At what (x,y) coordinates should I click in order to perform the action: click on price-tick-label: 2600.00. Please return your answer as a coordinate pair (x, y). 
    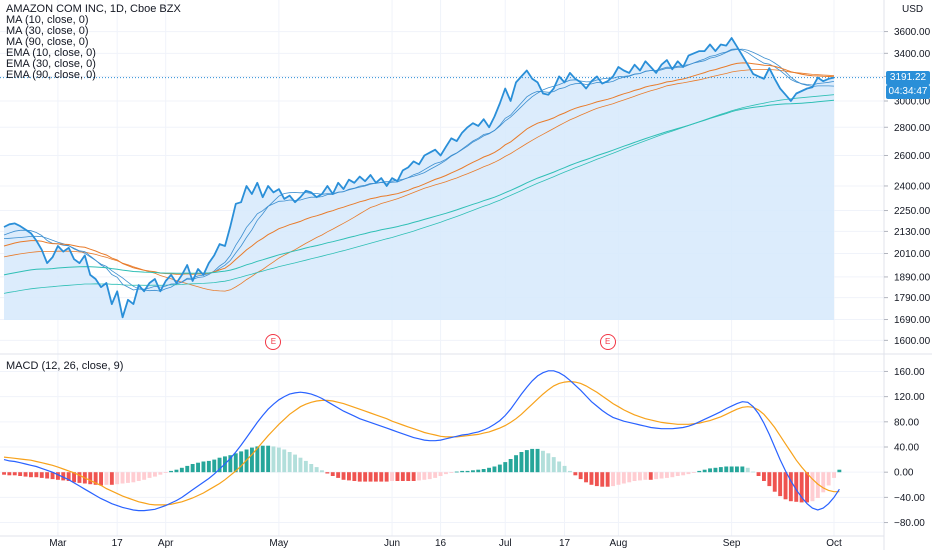
    Looking at the image, I should click on (912, 156).